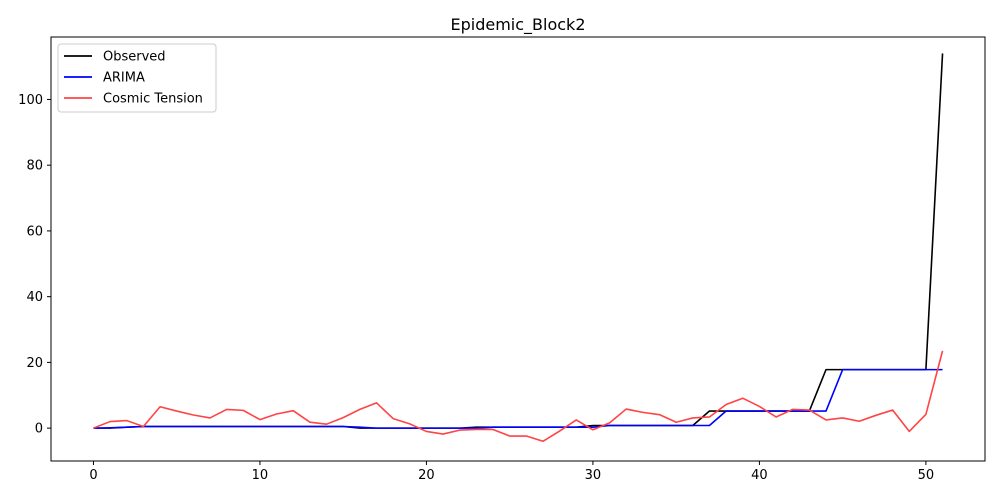  What do you see at coordinates (593, 475) in the screenshot?
I see `x-tick-label: 30` at bounding box center [593, 475].